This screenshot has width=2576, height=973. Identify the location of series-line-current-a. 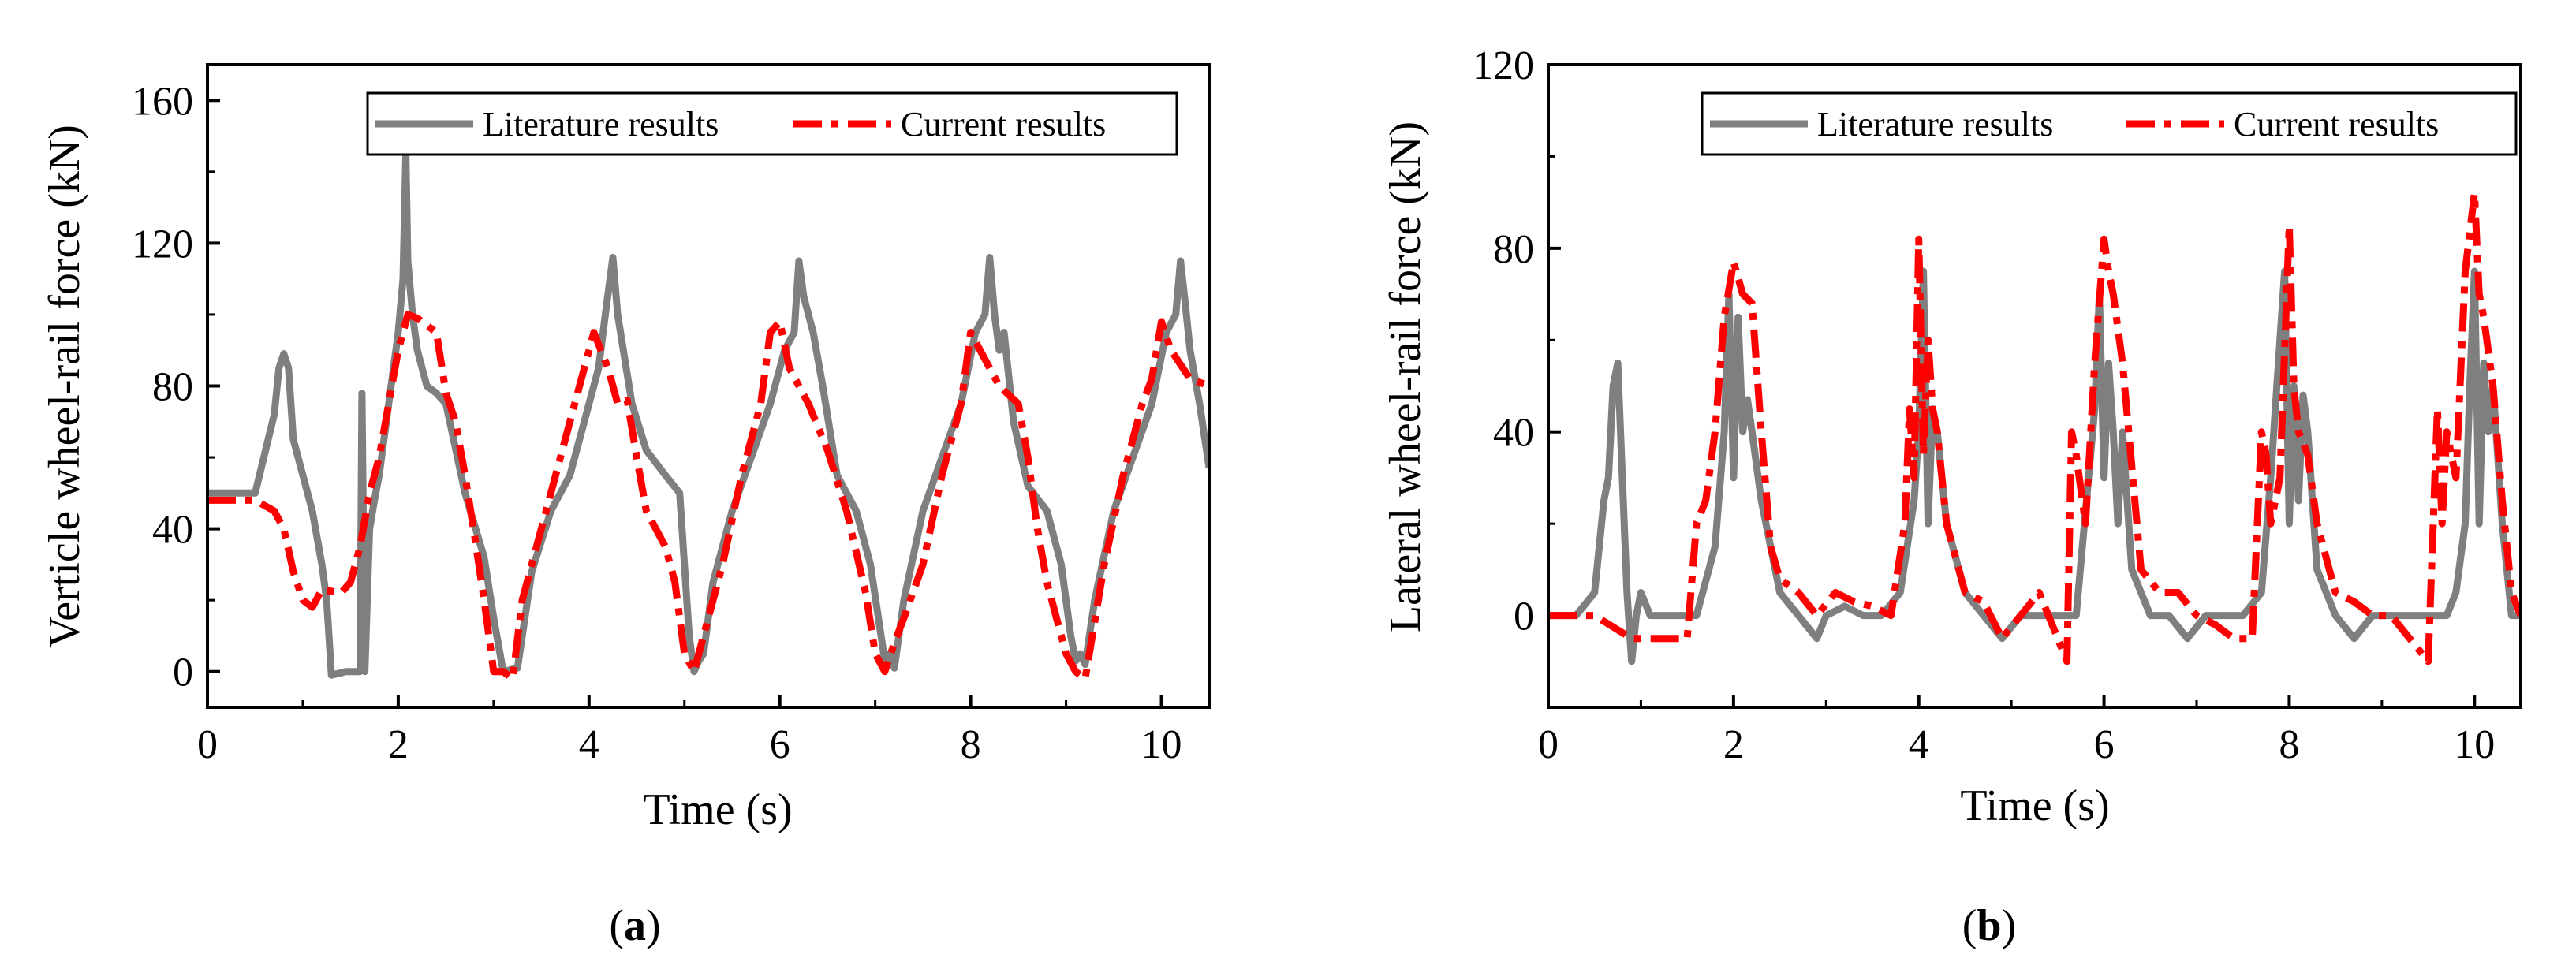
(708, 497).